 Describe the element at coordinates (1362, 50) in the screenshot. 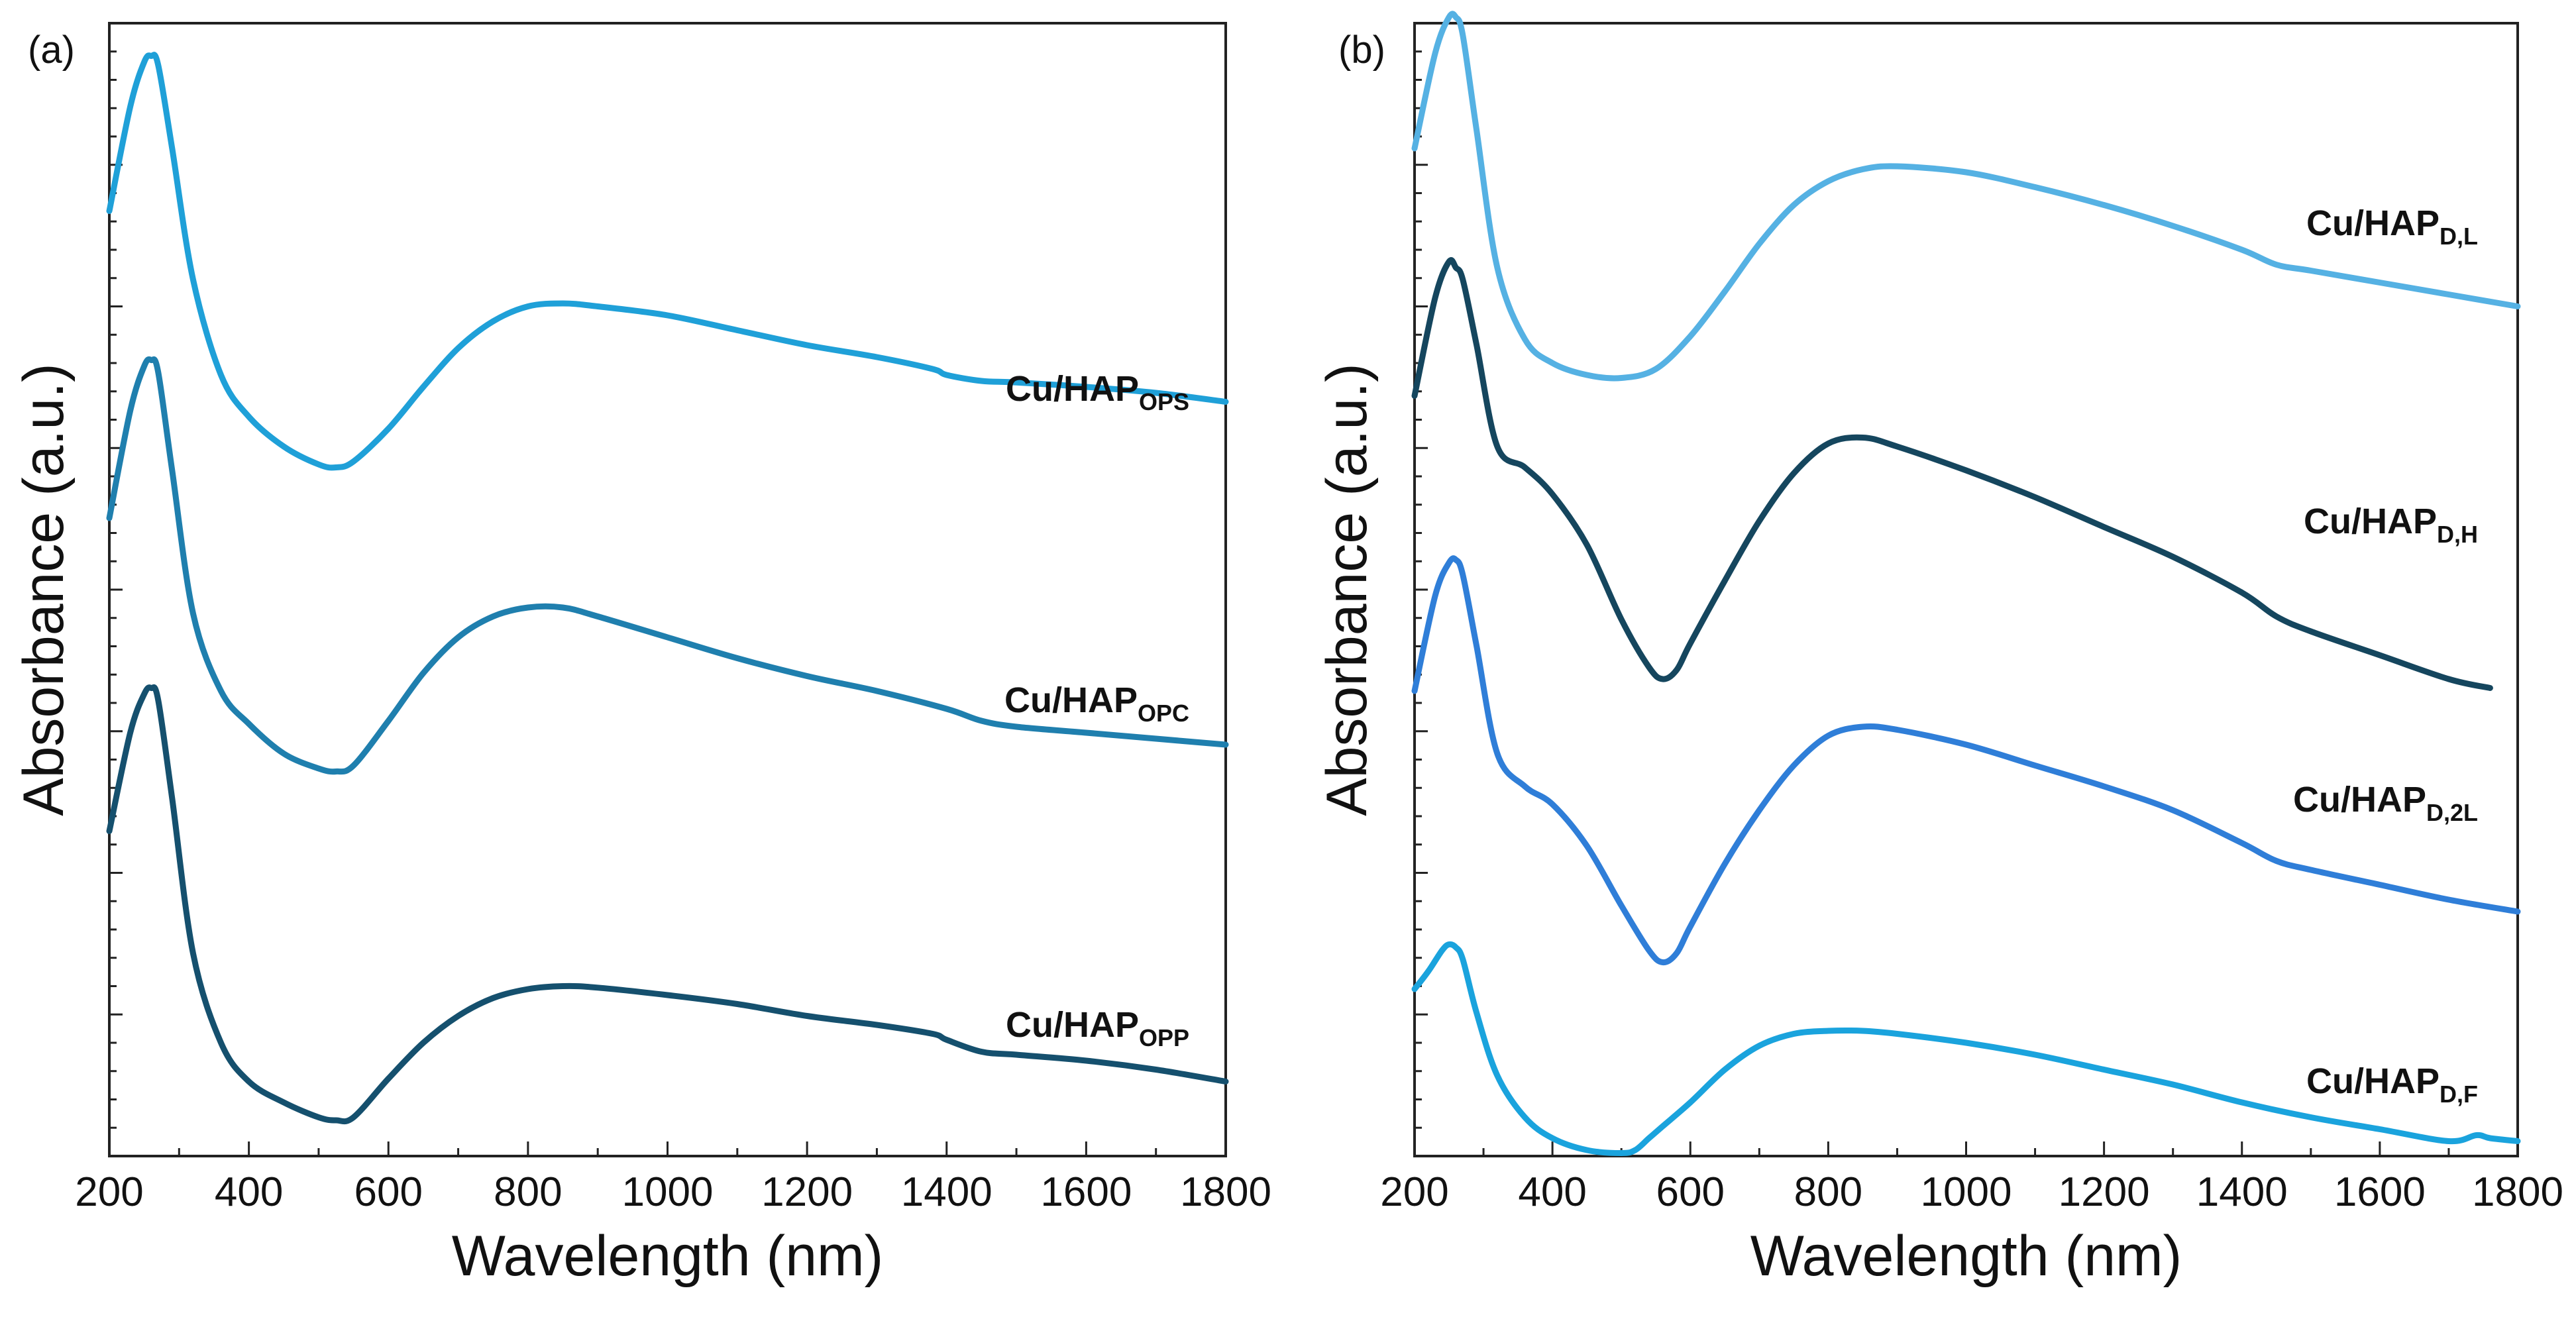

I see `panel-label: (b)` at that location.